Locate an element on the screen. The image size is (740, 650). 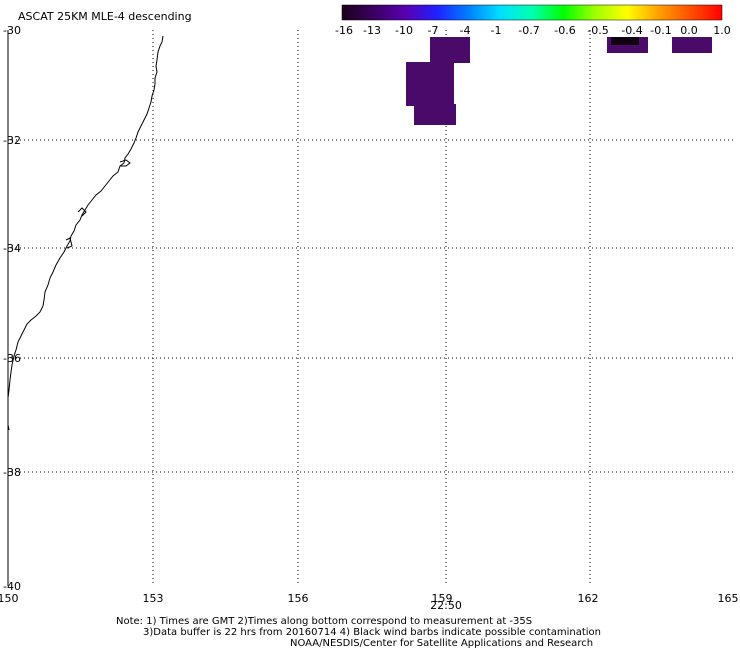
colorbar-label: -0.5 is located at coordinates (597, 30).